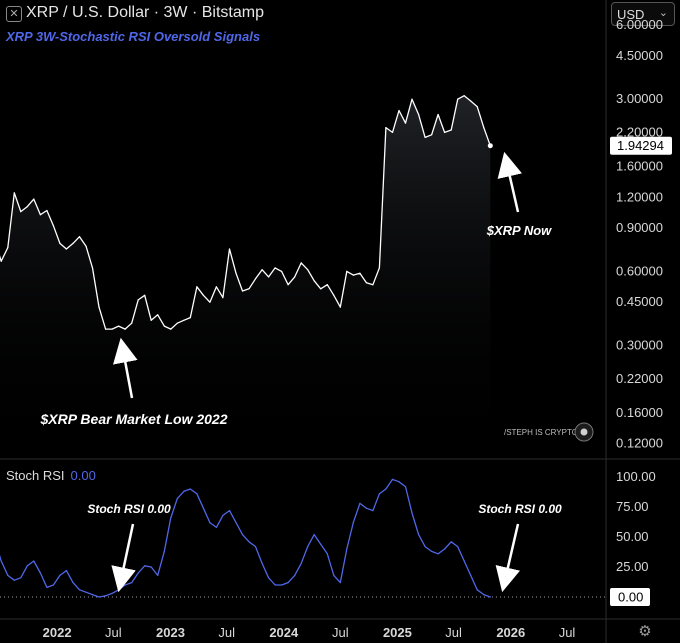 The width and height of the screenshot is (680, 643). I want to click on price-axis-tick-label: 0.30000, so click(639, 345).